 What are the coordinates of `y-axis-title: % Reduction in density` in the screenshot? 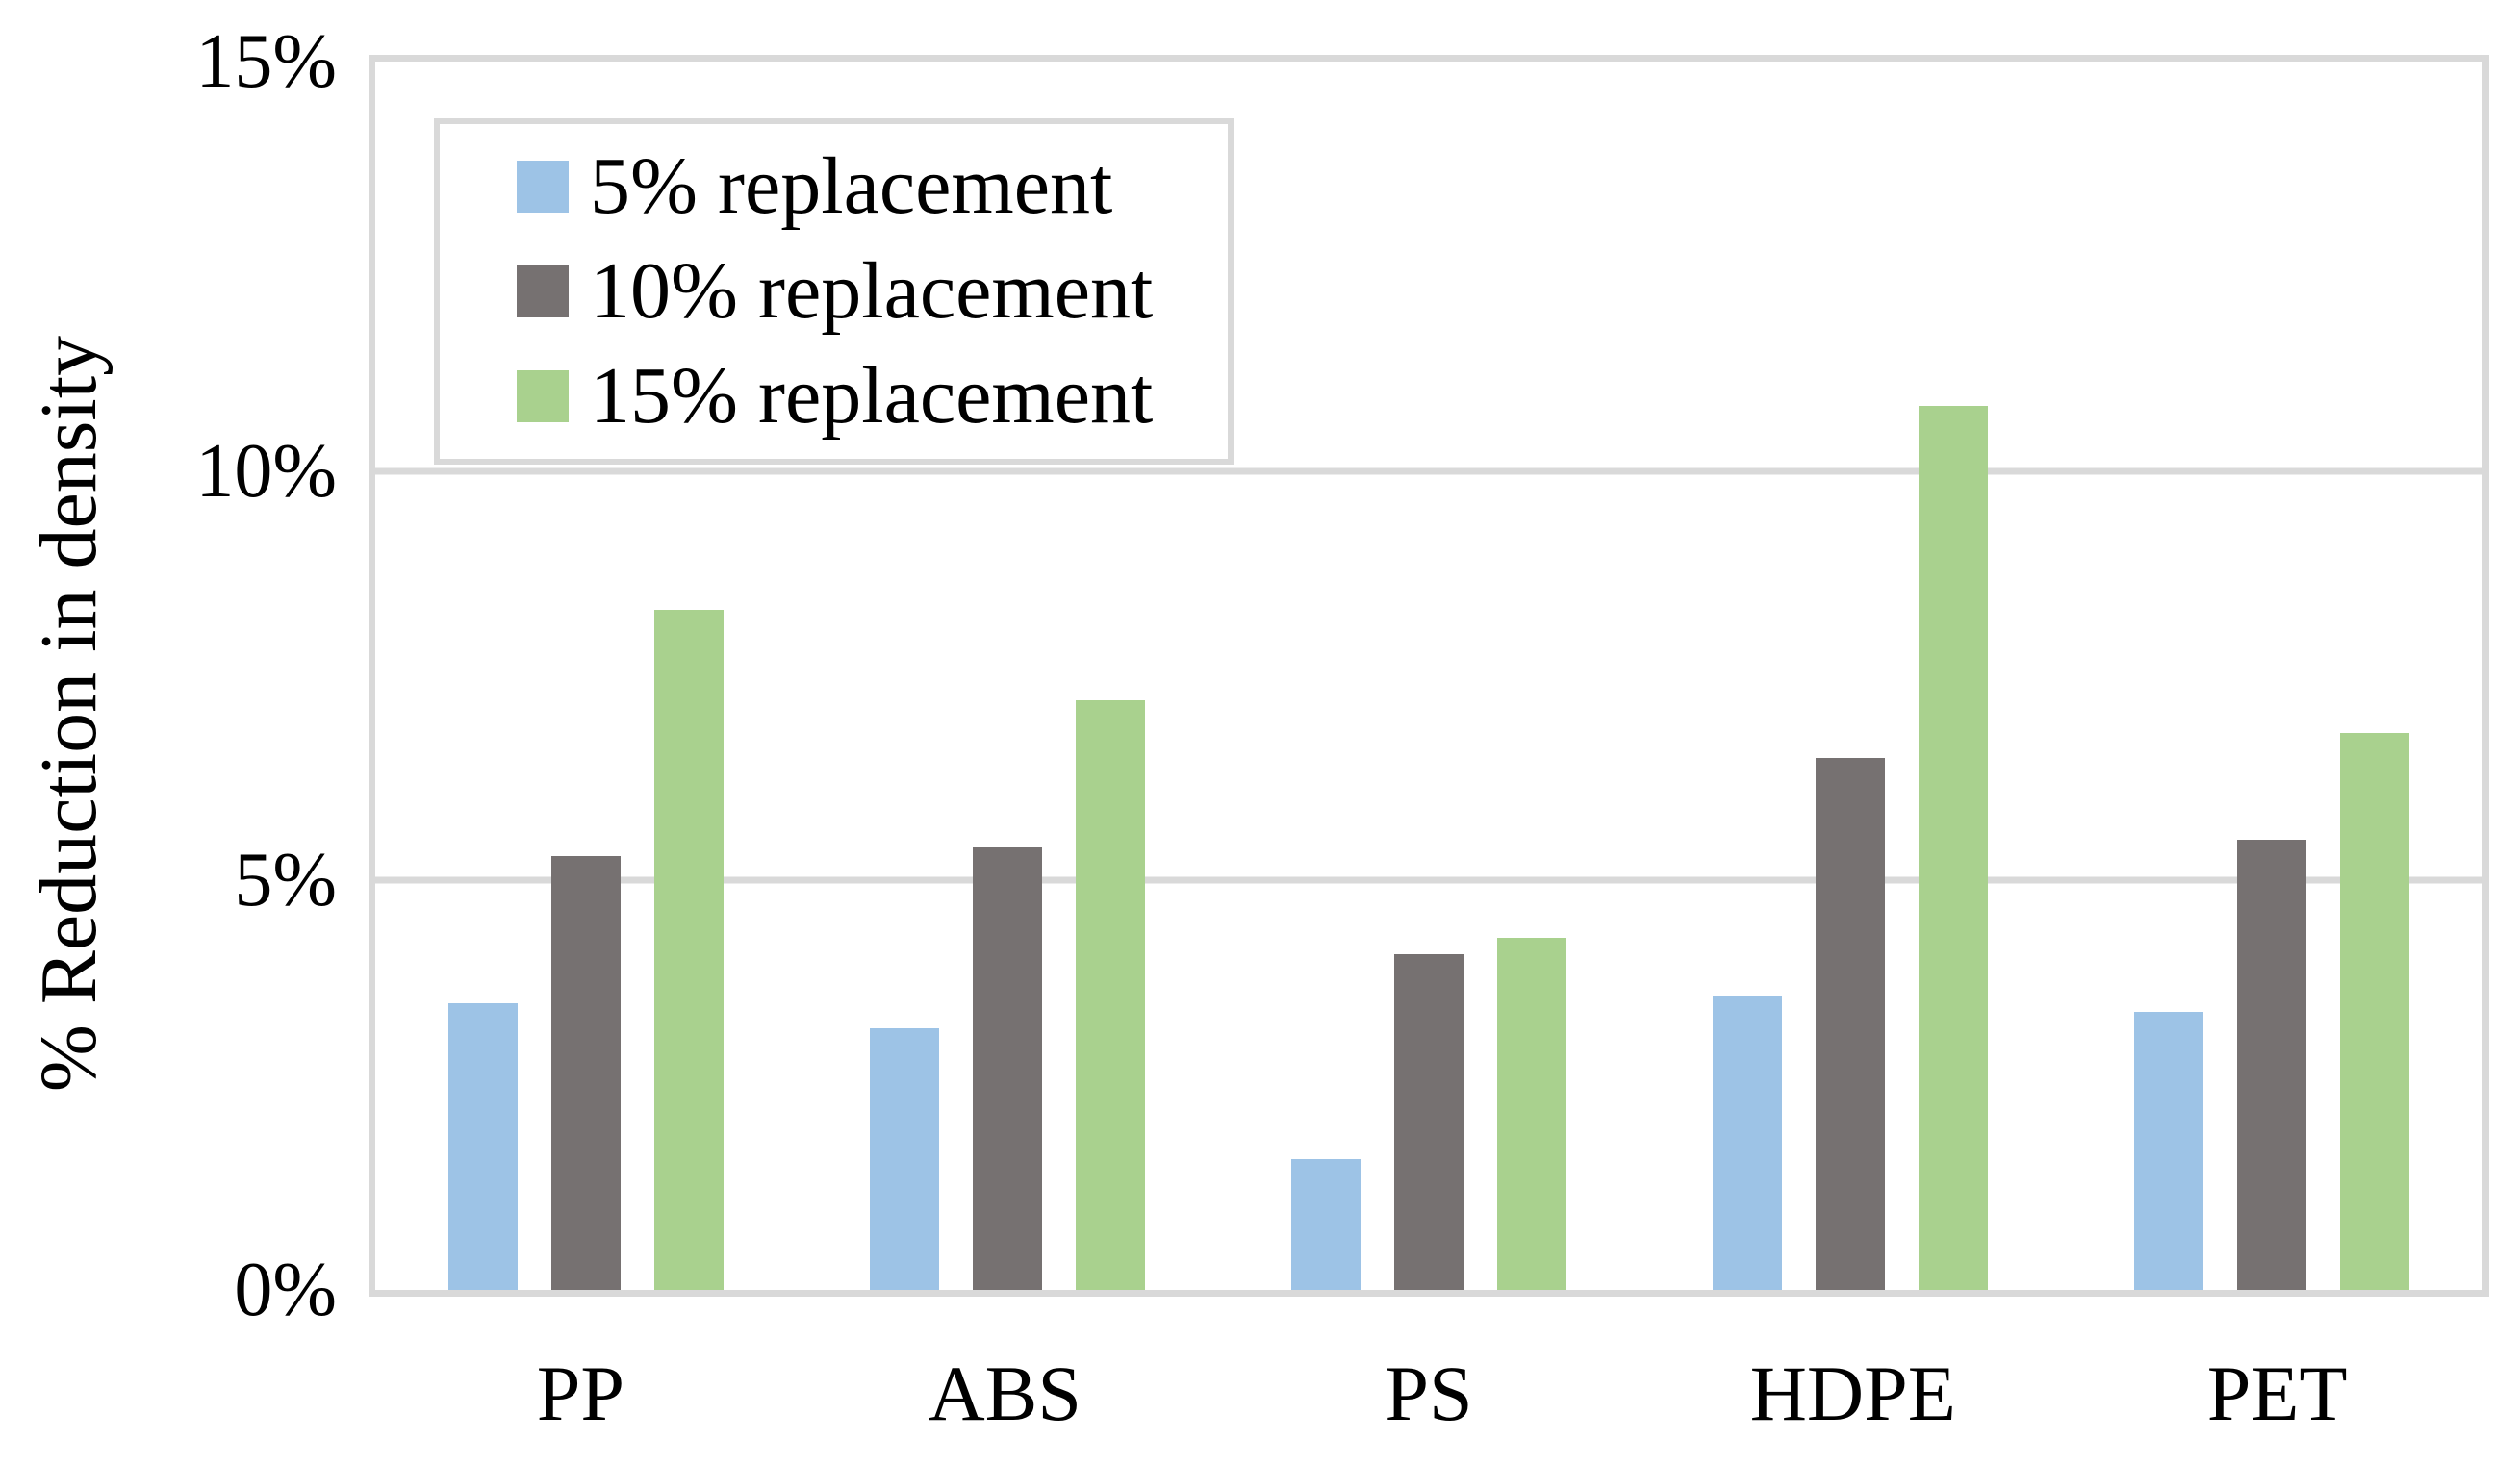 It's located at (69, 714).